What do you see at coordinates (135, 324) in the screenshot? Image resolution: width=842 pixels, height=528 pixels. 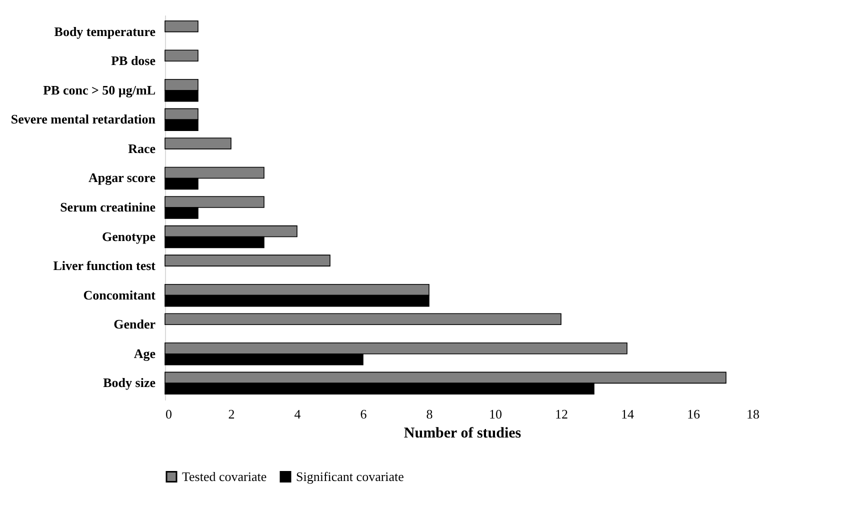 I see `y-tick-label: Gender` at bounding box center [135, 324].